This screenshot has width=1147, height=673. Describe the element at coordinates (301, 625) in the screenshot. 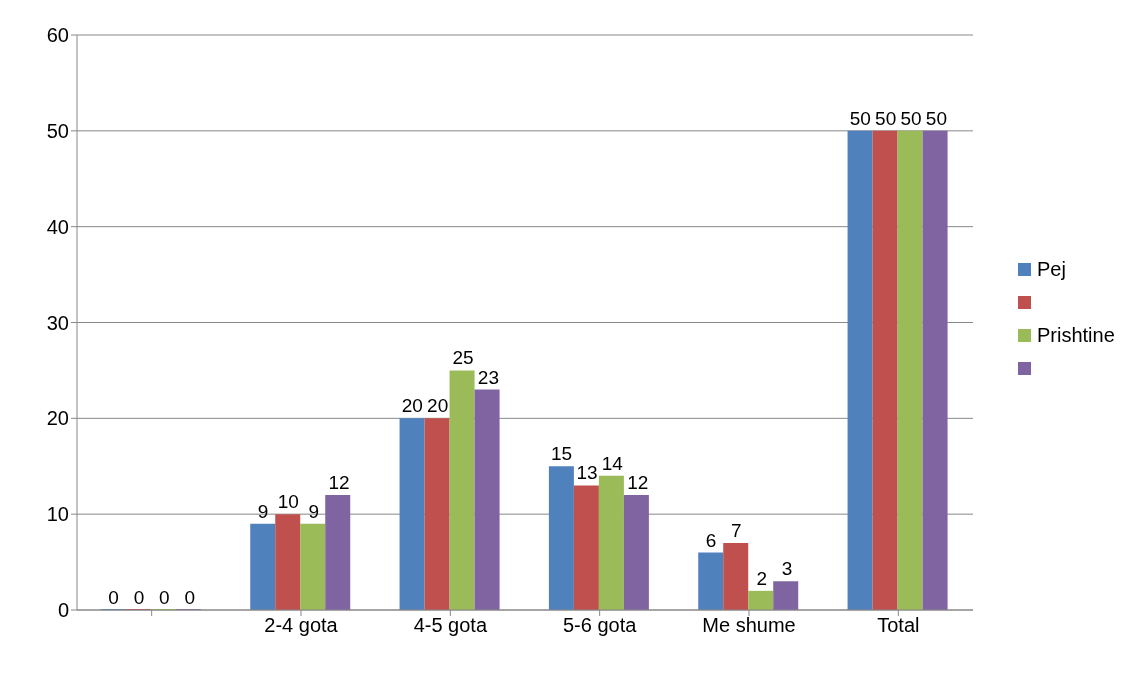

I see `x-tick-label: 2-4 gota` at that location.